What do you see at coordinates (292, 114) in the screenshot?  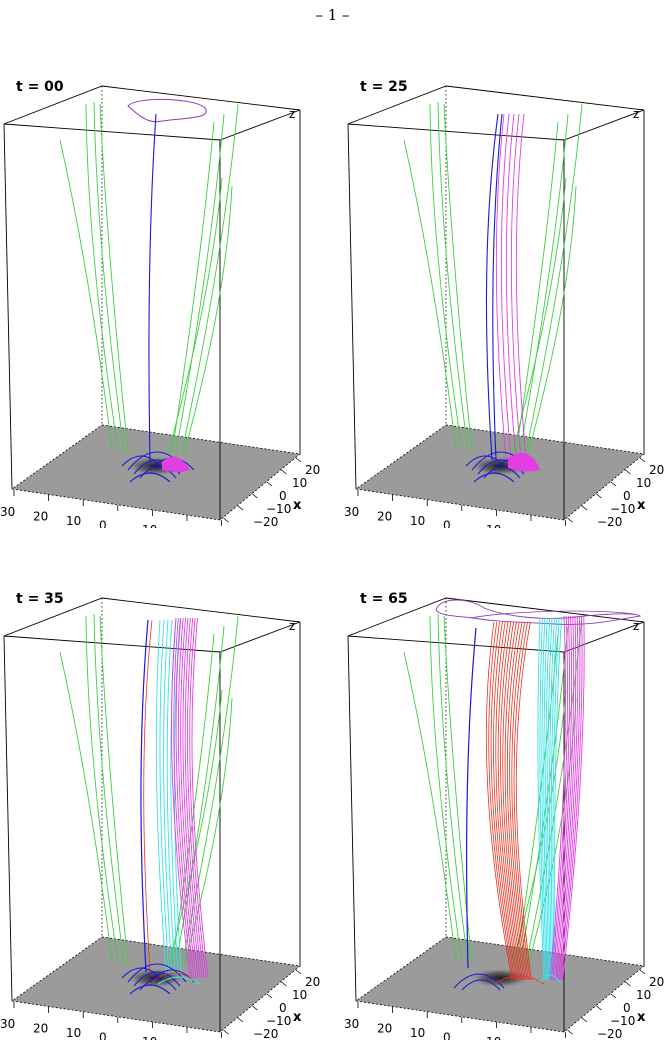 I see `z-axis-label: z` at bounding box center [292, 114].